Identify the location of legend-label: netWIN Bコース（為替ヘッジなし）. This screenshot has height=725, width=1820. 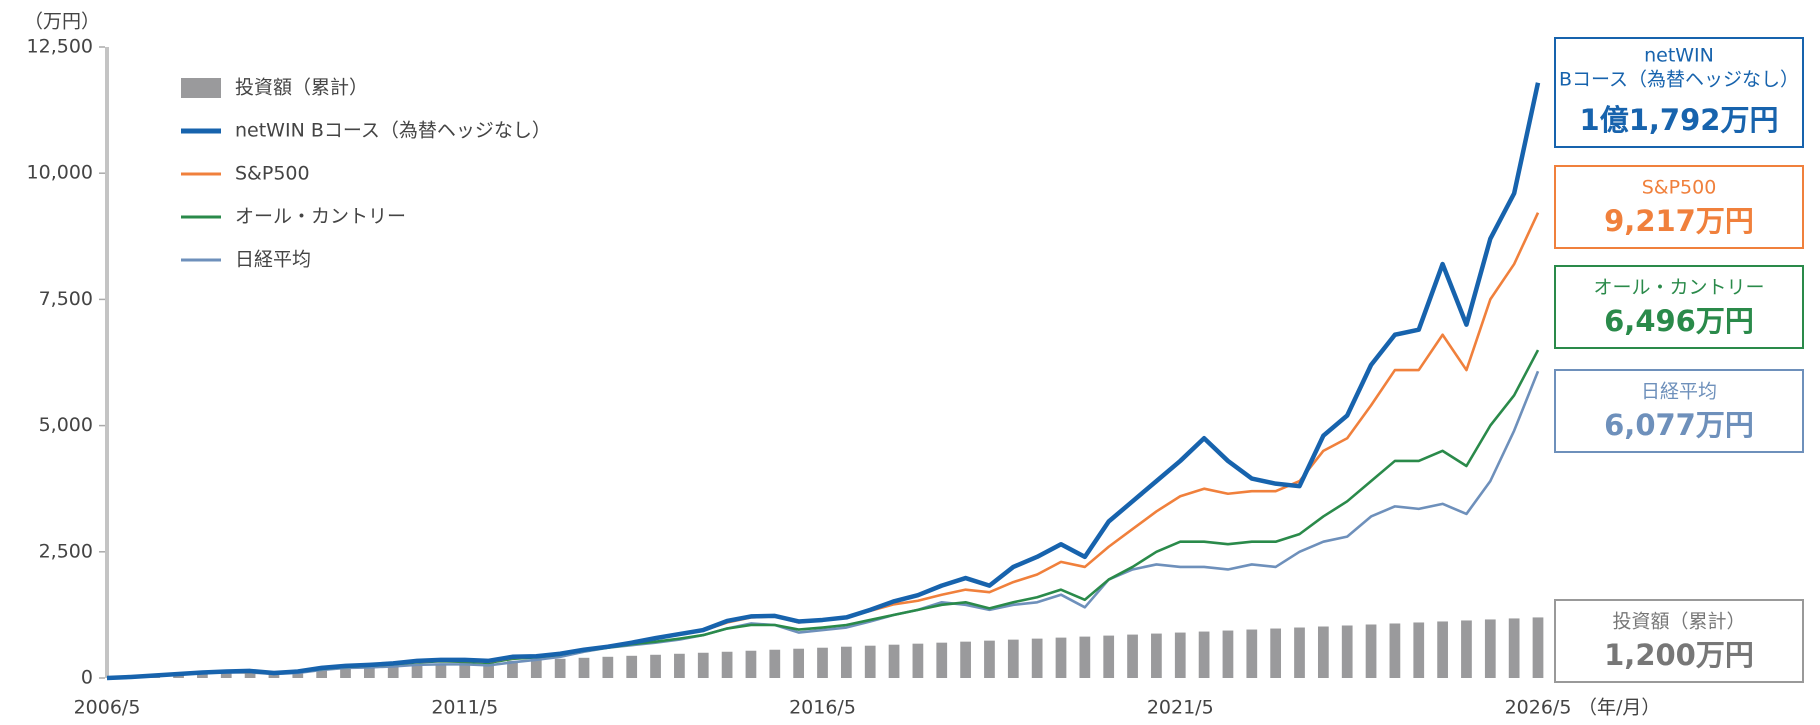
(393, 131).